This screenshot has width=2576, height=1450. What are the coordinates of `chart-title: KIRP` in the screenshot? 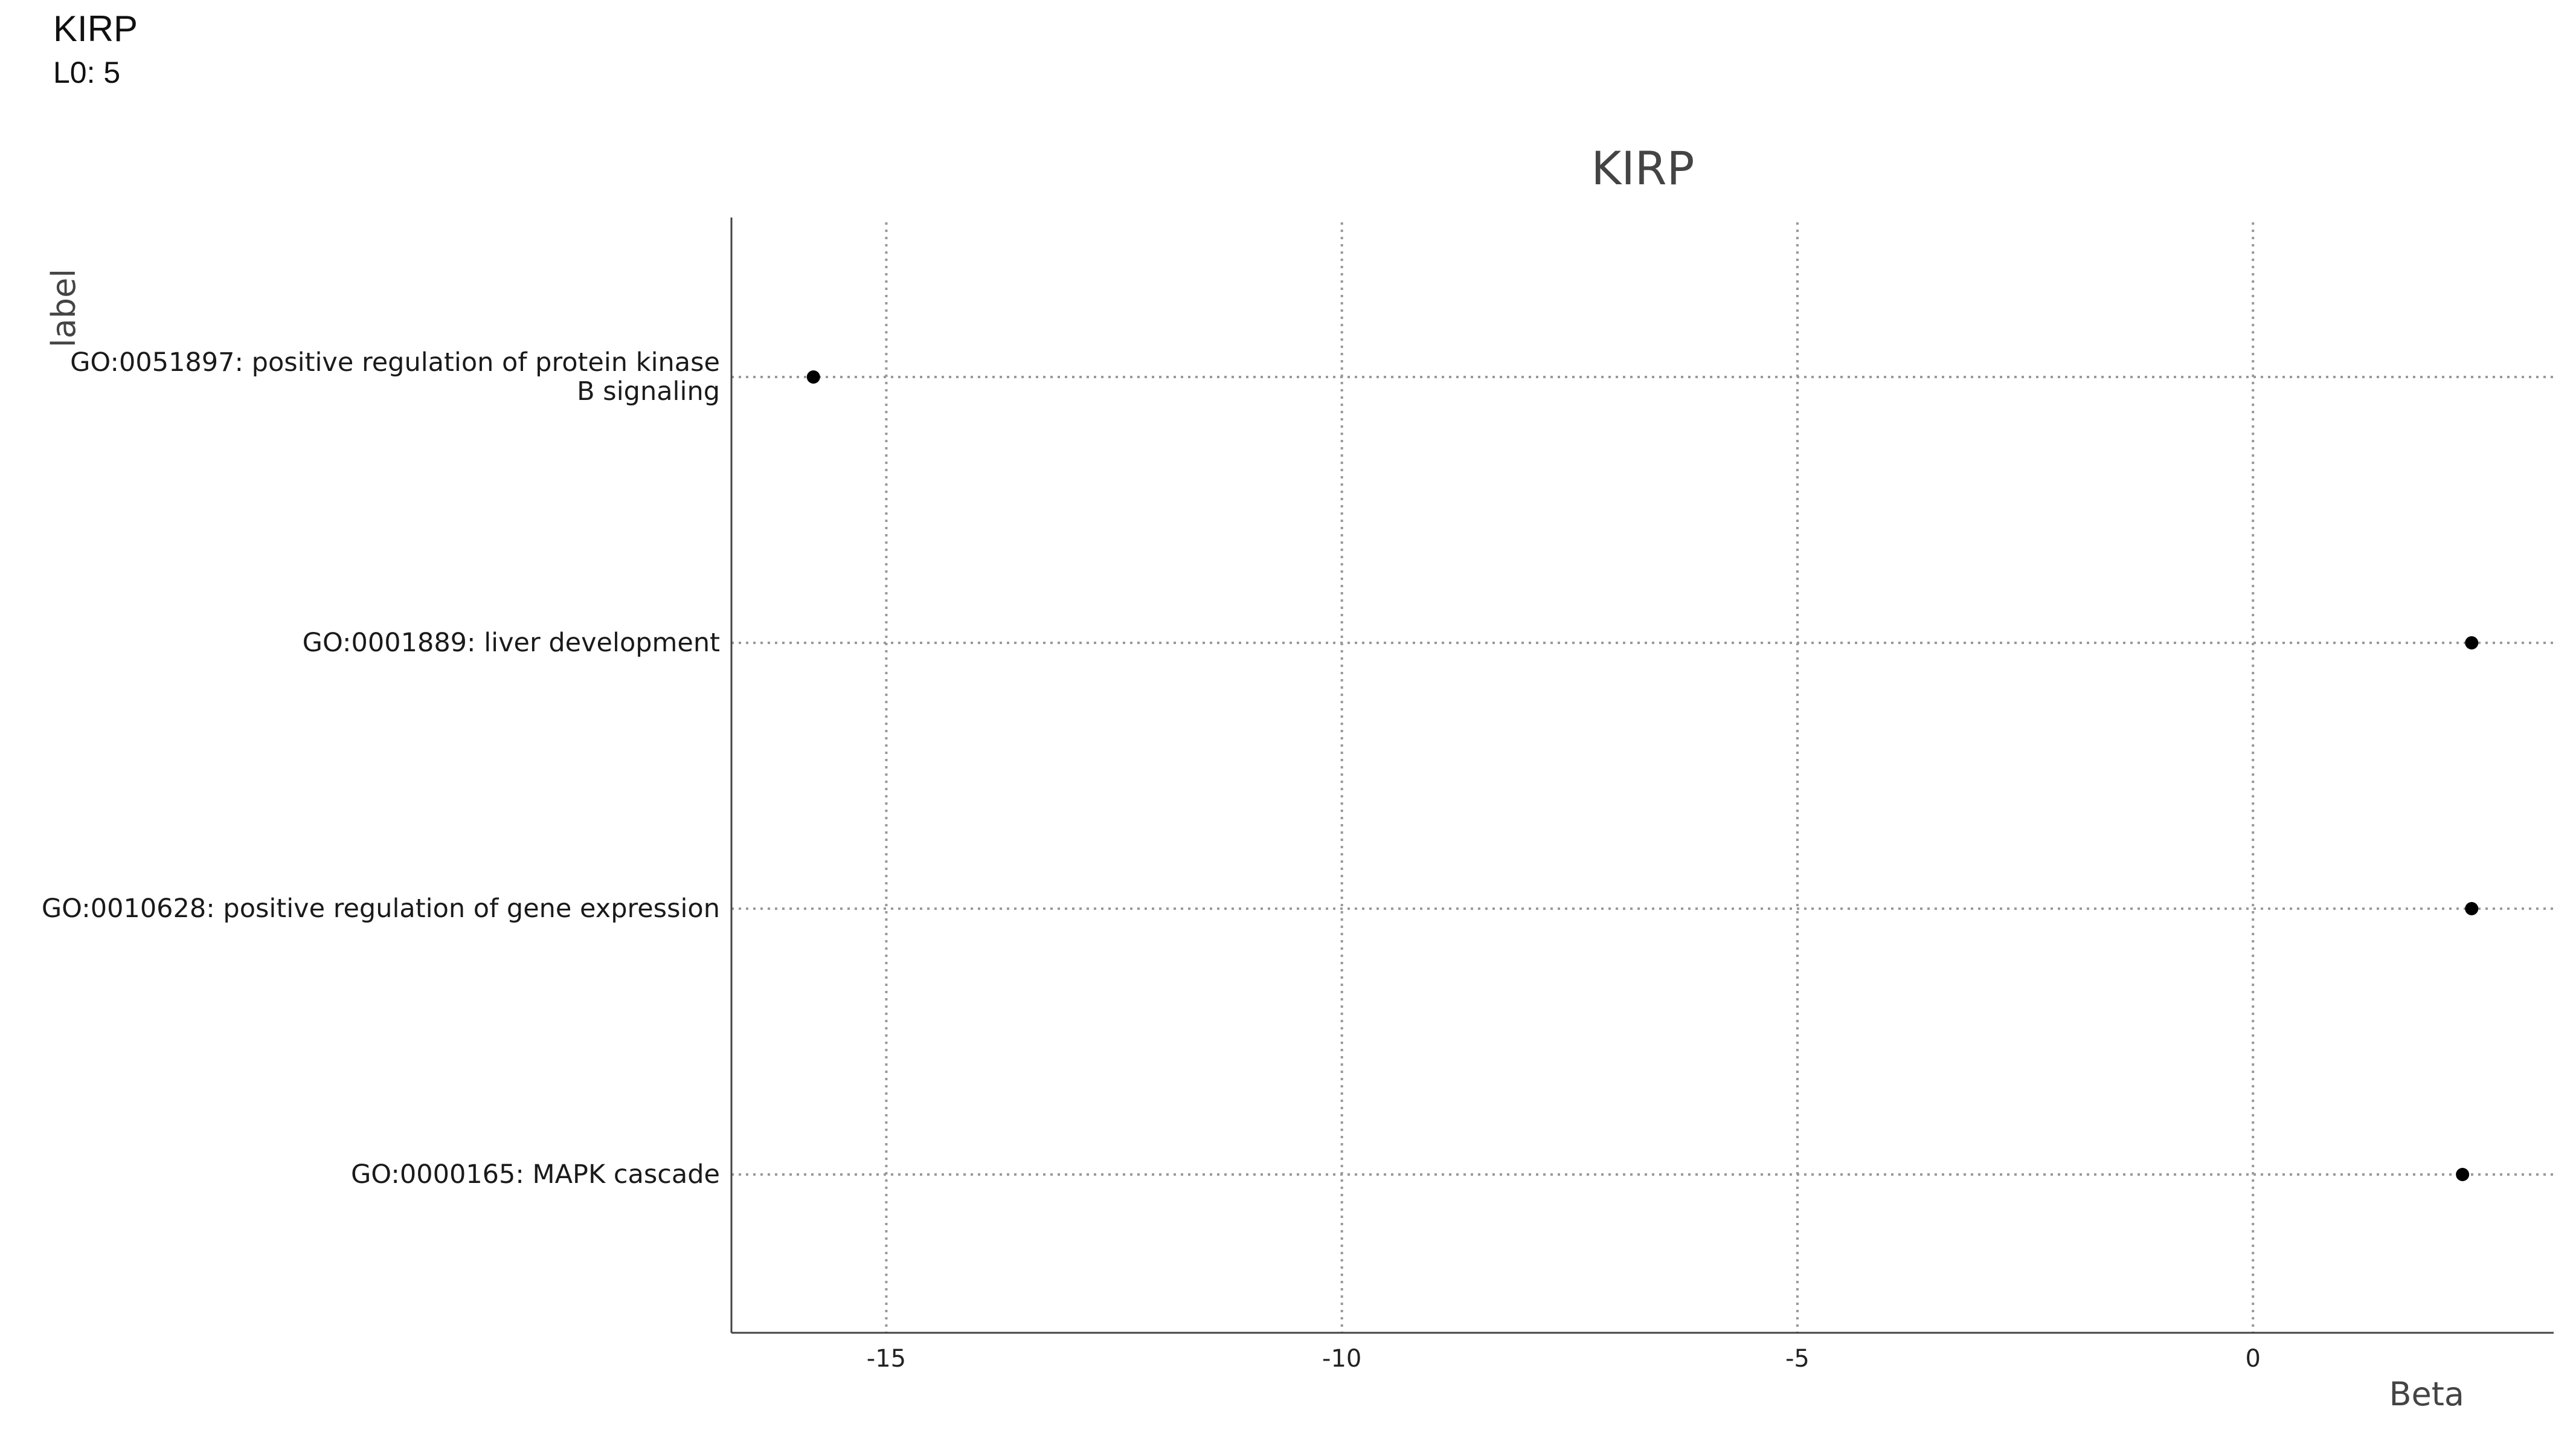 It's located at (1643, 168).